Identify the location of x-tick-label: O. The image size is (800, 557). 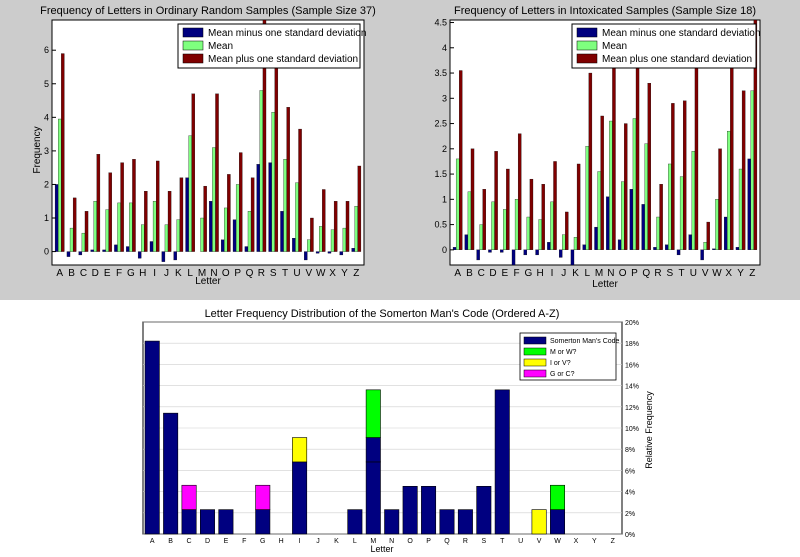
(410, 541).